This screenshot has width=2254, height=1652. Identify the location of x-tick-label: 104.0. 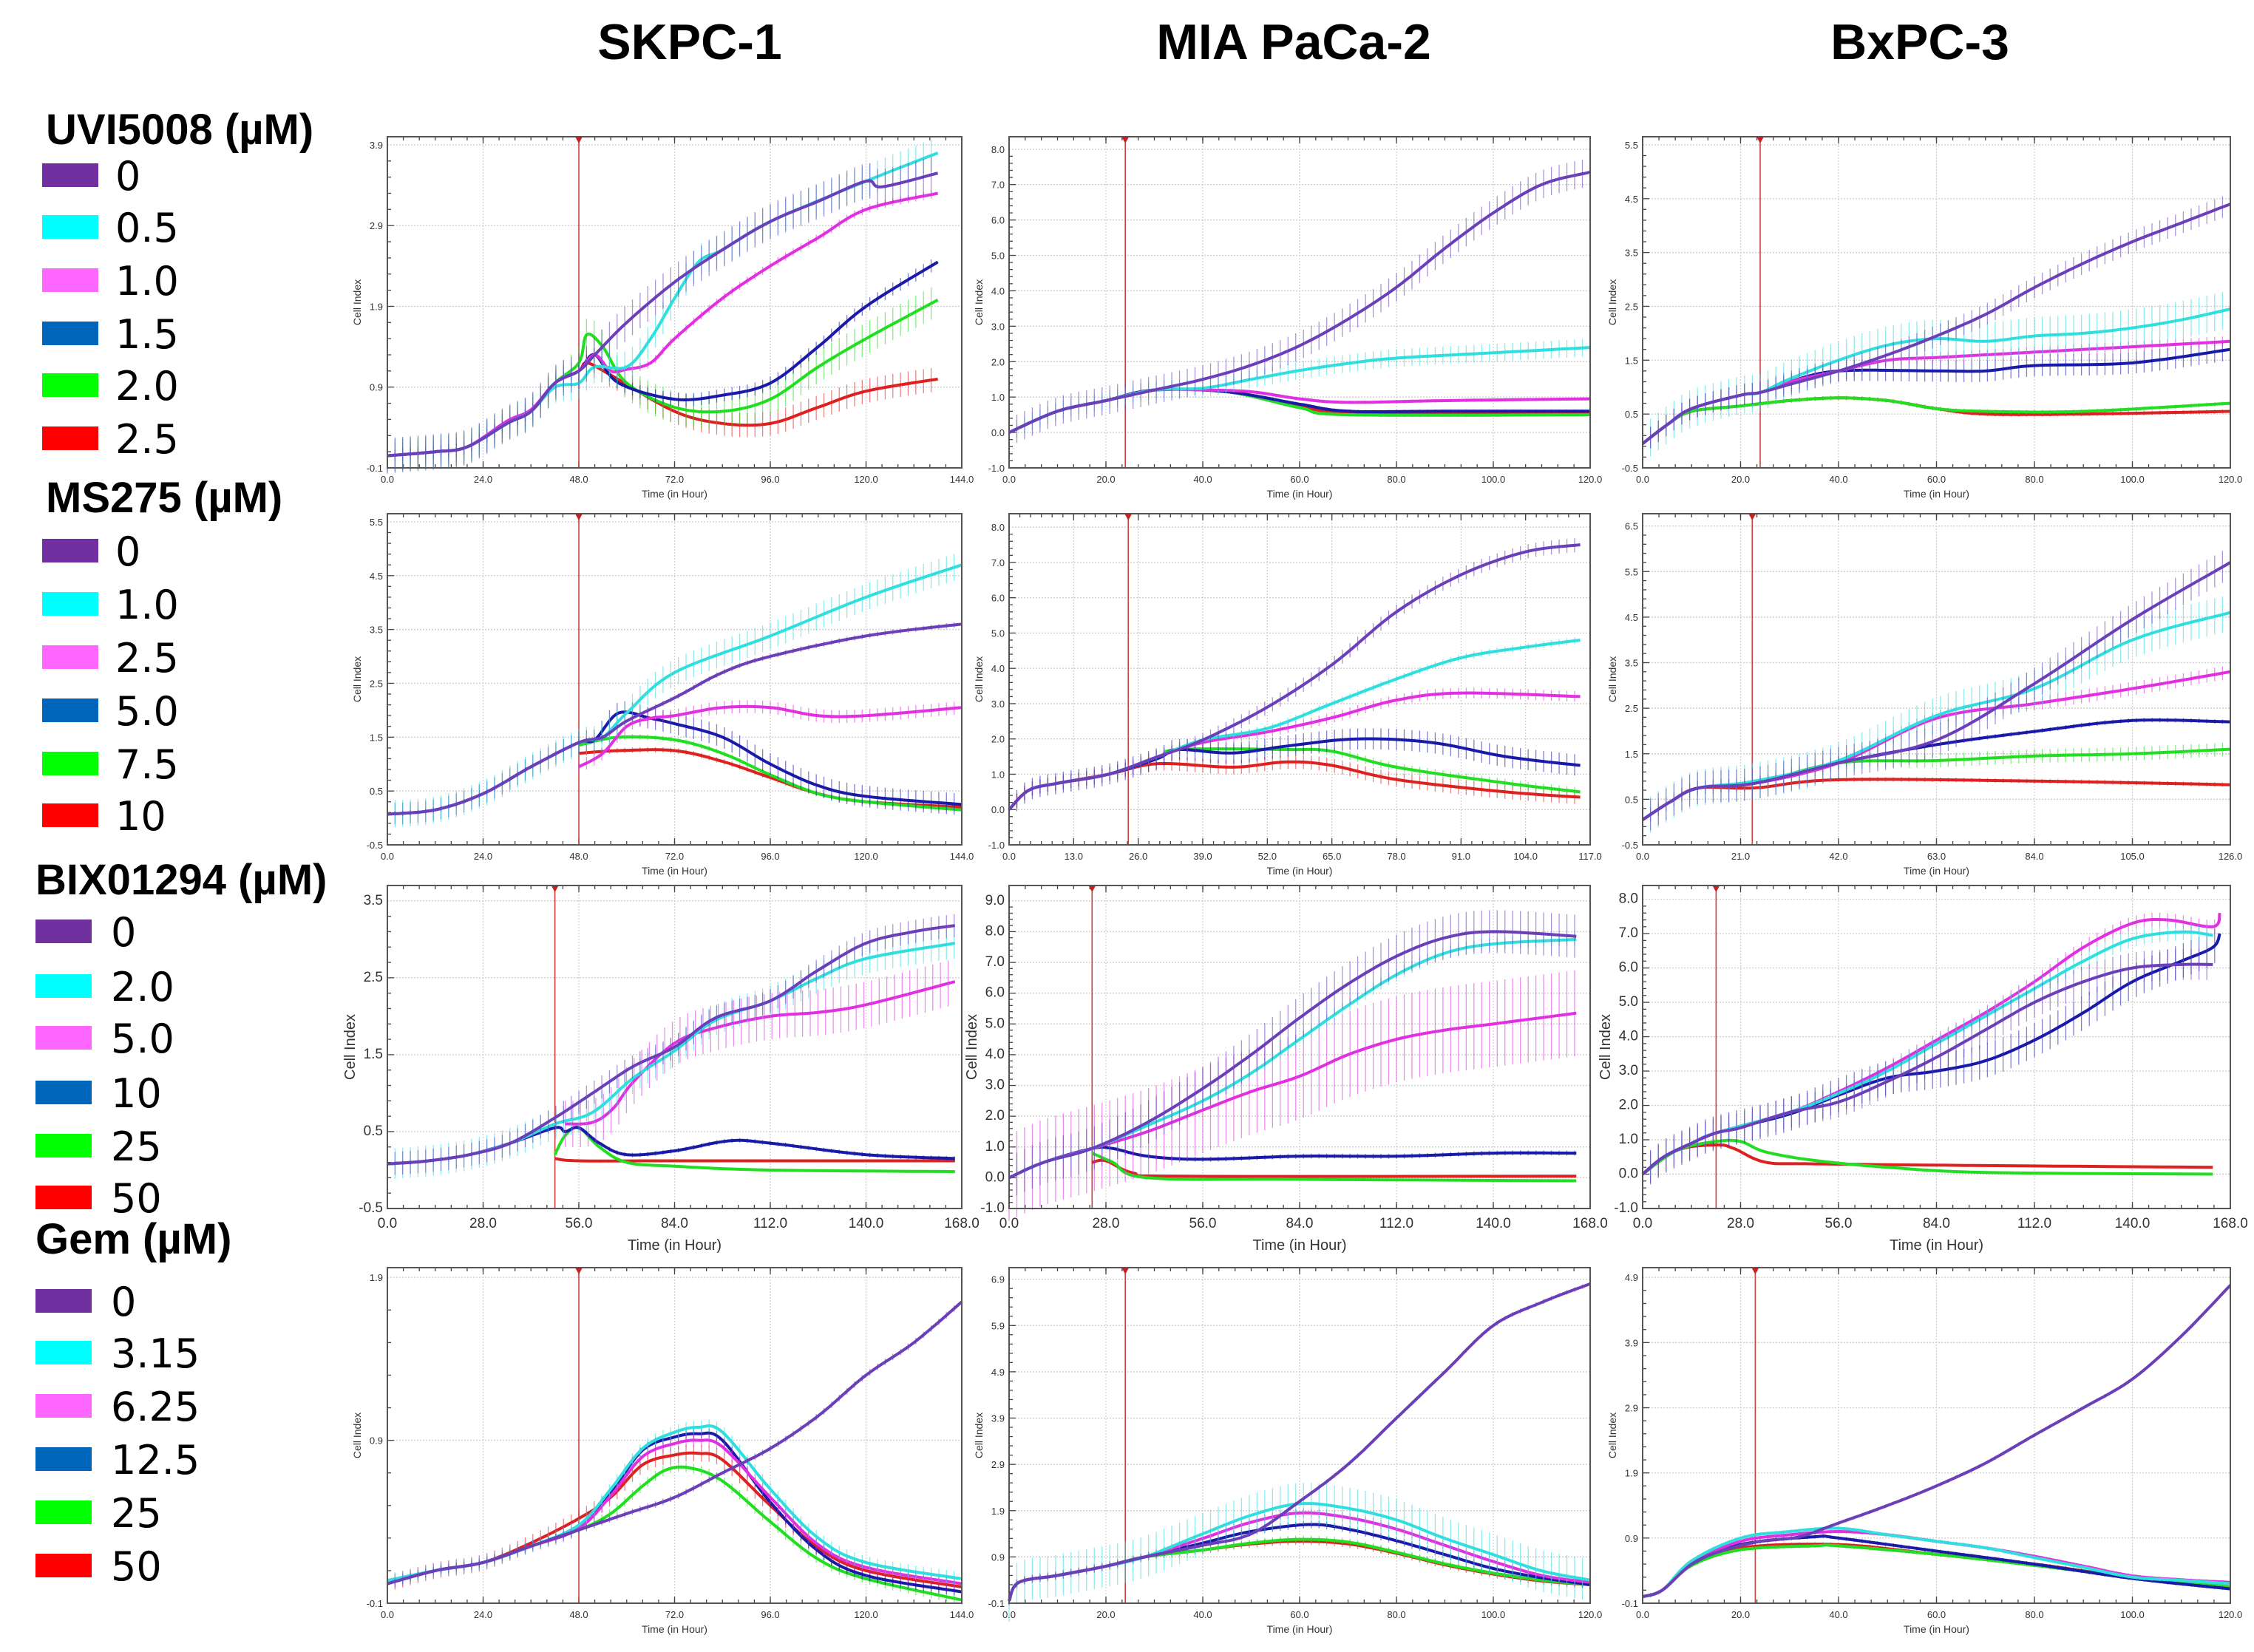
(1526, 856).